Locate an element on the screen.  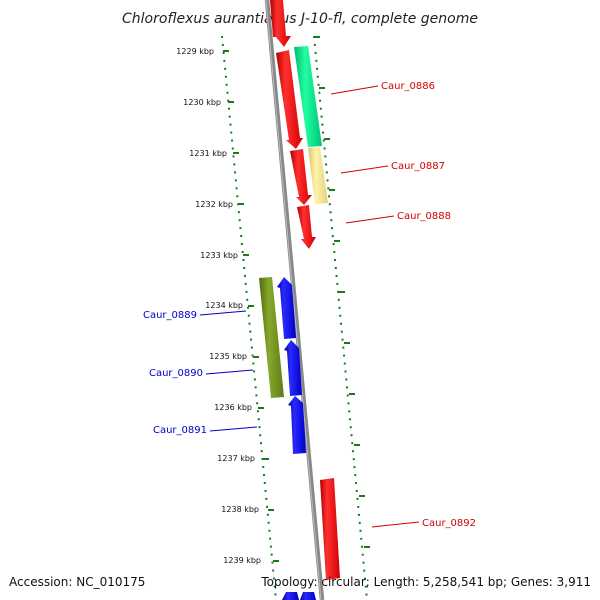
ruler-tick-label: 1232 kbp is located at coordinates (214, 204).